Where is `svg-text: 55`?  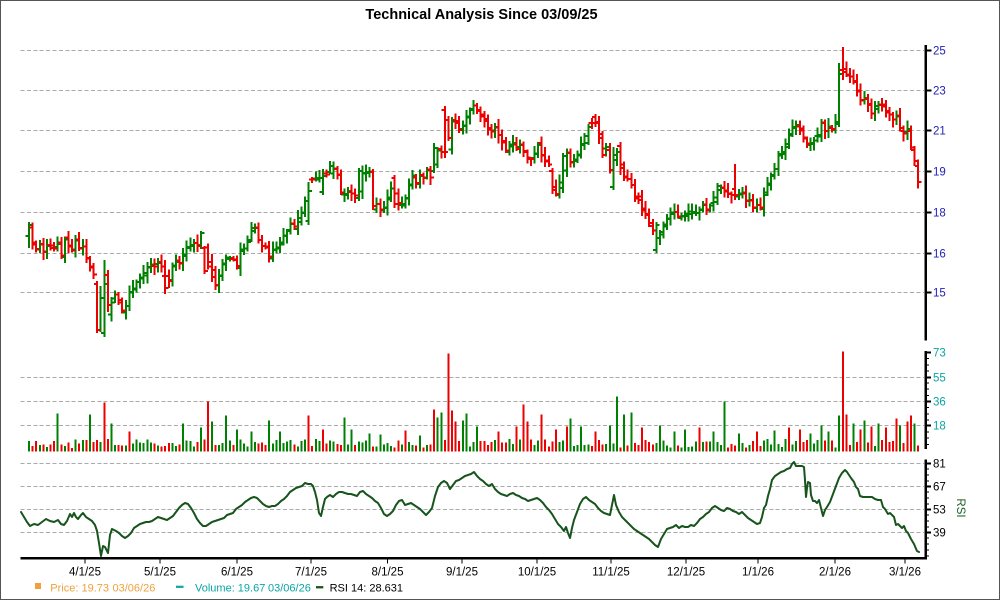
svg-text: 55 is located at coordinates (939, 379).